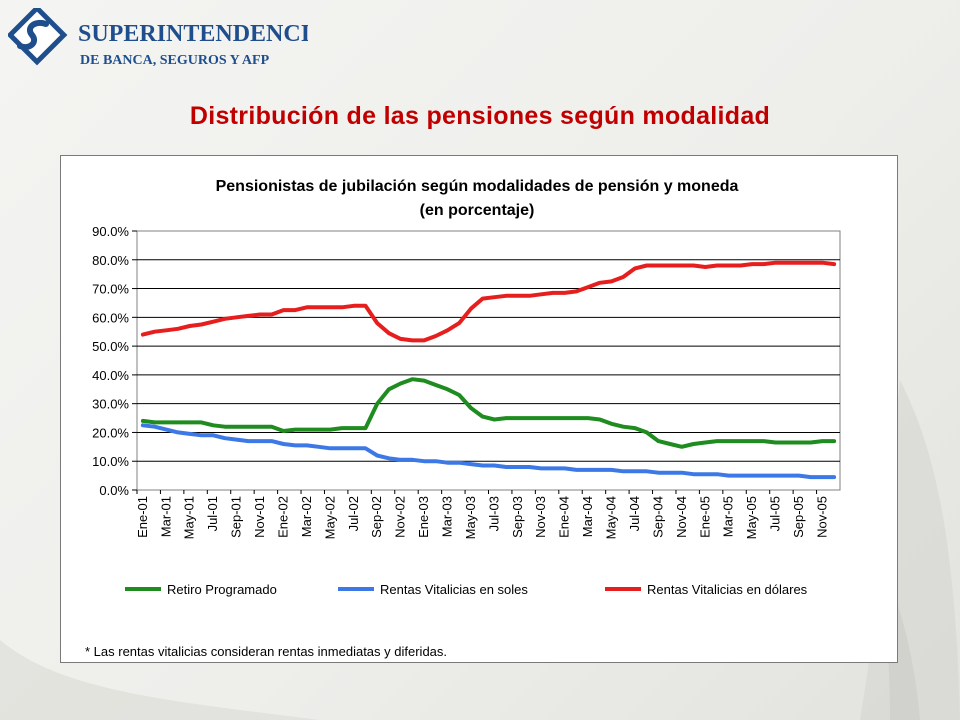 The width and height of the screenshot is (960, 720). What do you see at coordinates (423, 517) in the screenshot?
I see `x-tick-label: Ene-03` at bounding box center [423, 517].